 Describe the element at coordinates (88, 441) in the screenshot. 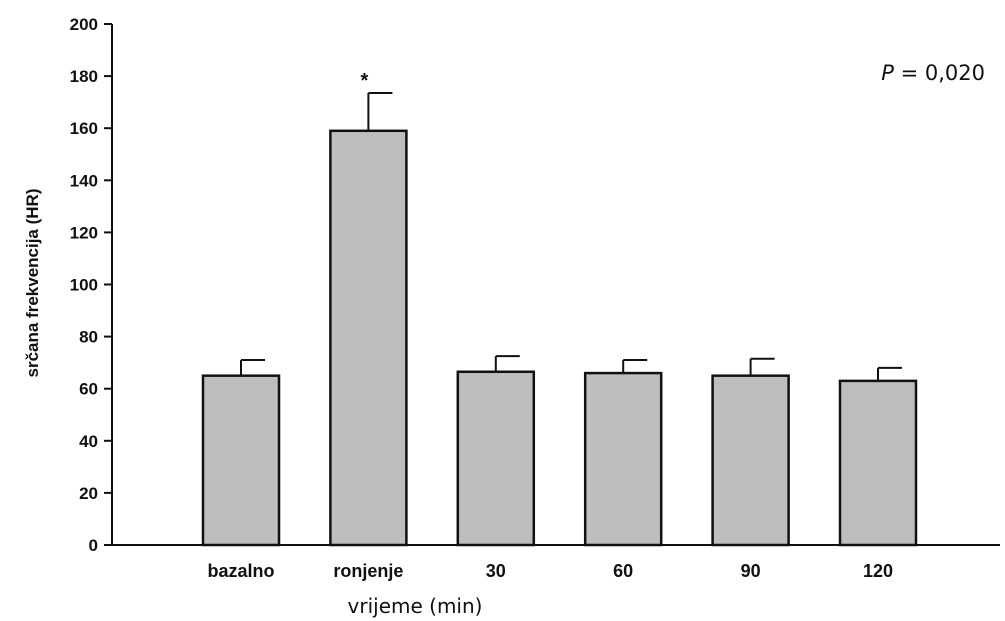

I see `y-tick-label: 40` at that location.